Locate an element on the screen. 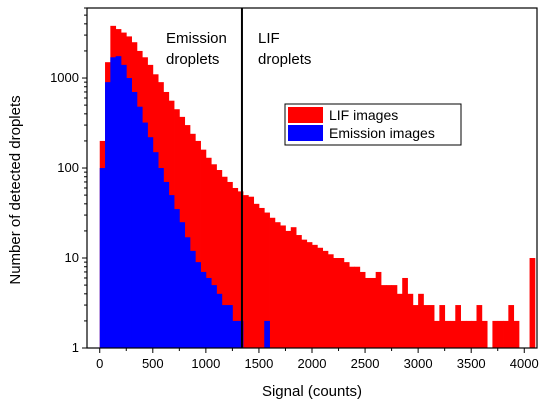 Image resolution: width=550 pixels, height=408 pixels. x-tick-label: 0 is located at coordinates (99, 363).